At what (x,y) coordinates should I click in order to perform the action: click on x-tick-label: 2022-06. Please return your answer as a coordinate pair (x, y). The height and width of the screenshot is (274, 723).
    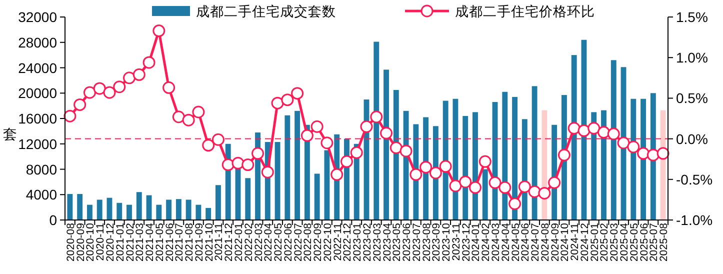
    Looking at the image, I should click on (288, 242).